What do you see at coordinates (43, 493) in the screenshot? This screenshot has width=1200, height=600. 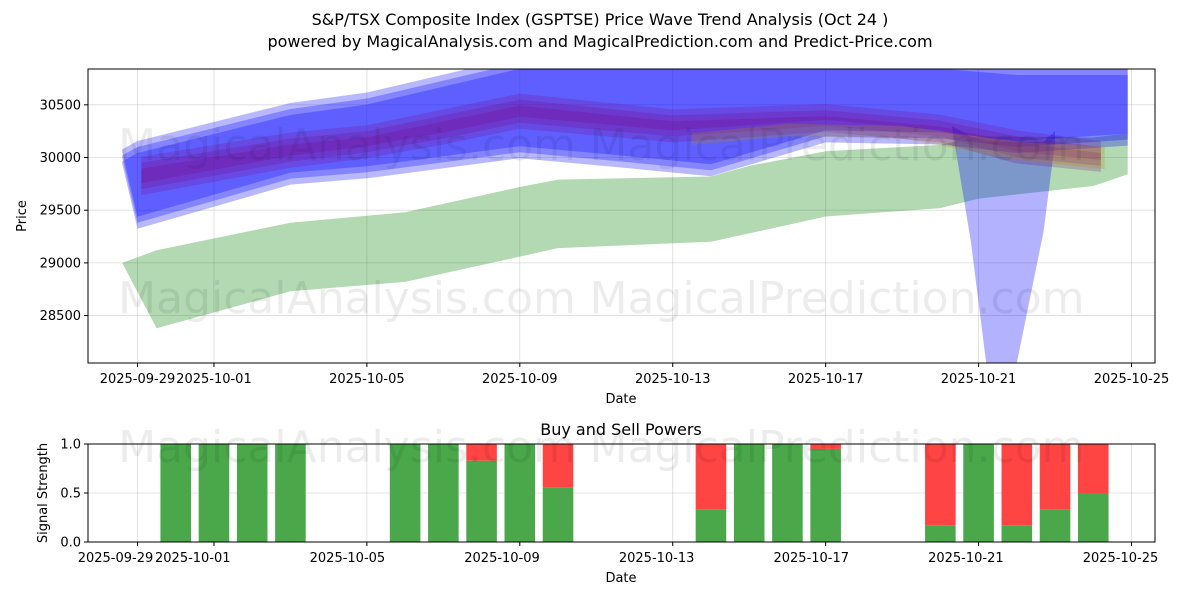 I see `power-y-label: Signal Strength` at bounding box center [43, 493].